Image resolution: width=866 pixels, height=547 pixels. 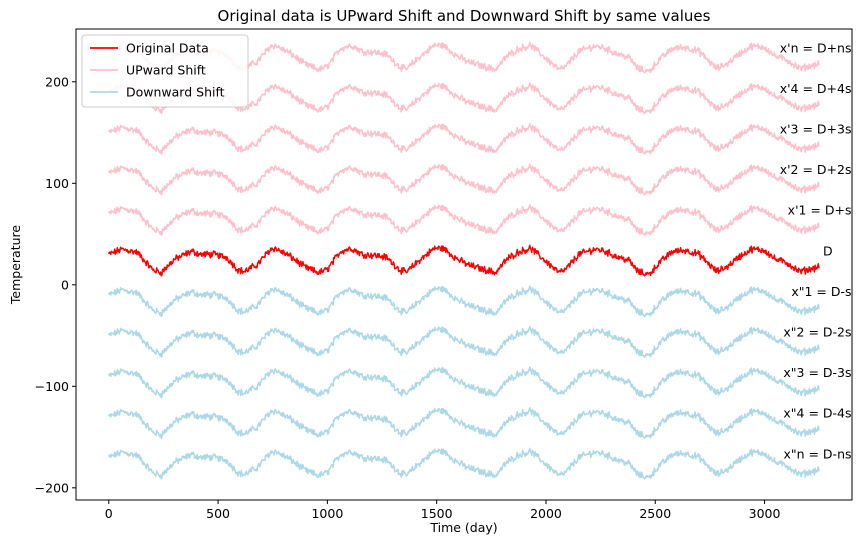 I want to click on y-axis: −200 −100 0 100 200, so click(x=55, y=284).